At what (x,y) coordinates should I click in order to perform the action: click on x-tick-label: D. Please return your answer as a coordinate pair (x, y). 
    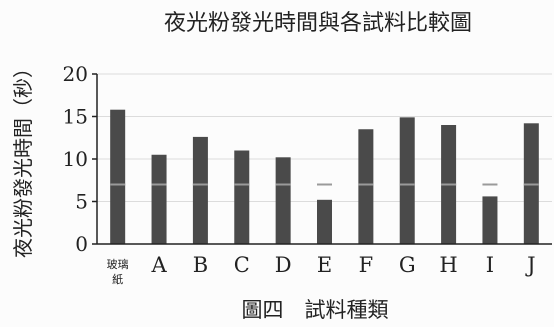
    Looking at the image, I should click on (283, 265).